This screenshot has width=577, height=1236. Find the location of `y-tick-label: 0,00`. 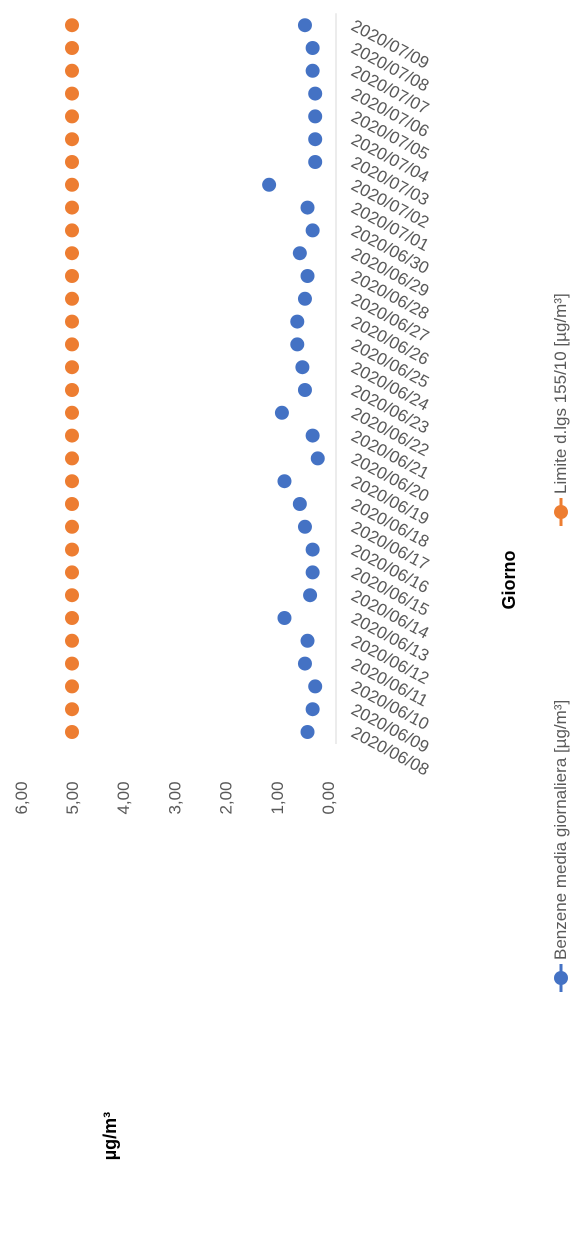

y-tick-label: 0,00 is located at coordinates (328, 797).